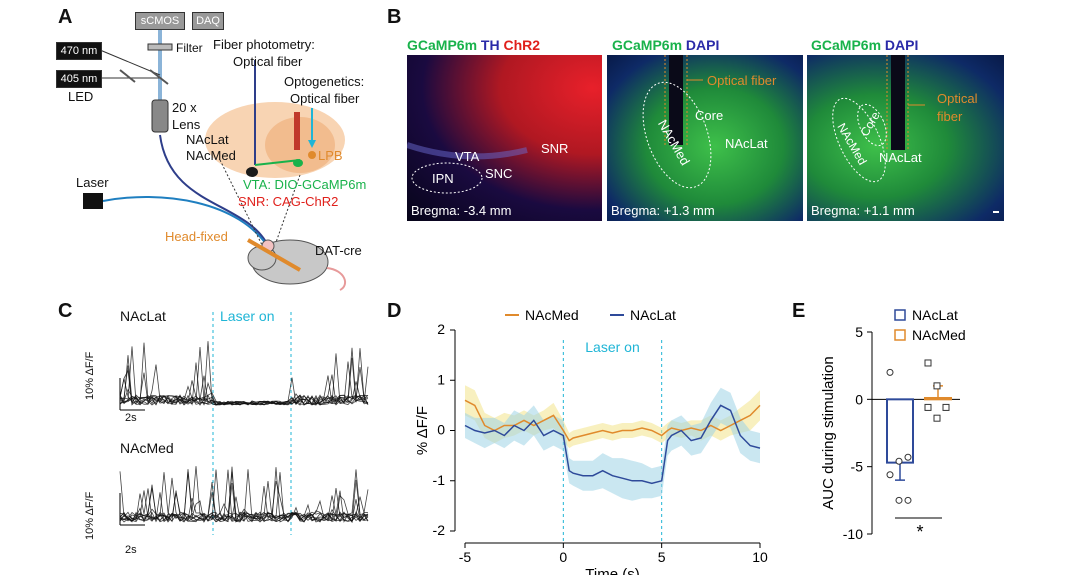 Image resolution: width=1068 pixels, height=575 pixels. Describe the element at coordinates (441, 430) in the screenshot. I see `d-y-tick-label: 0` at that location.